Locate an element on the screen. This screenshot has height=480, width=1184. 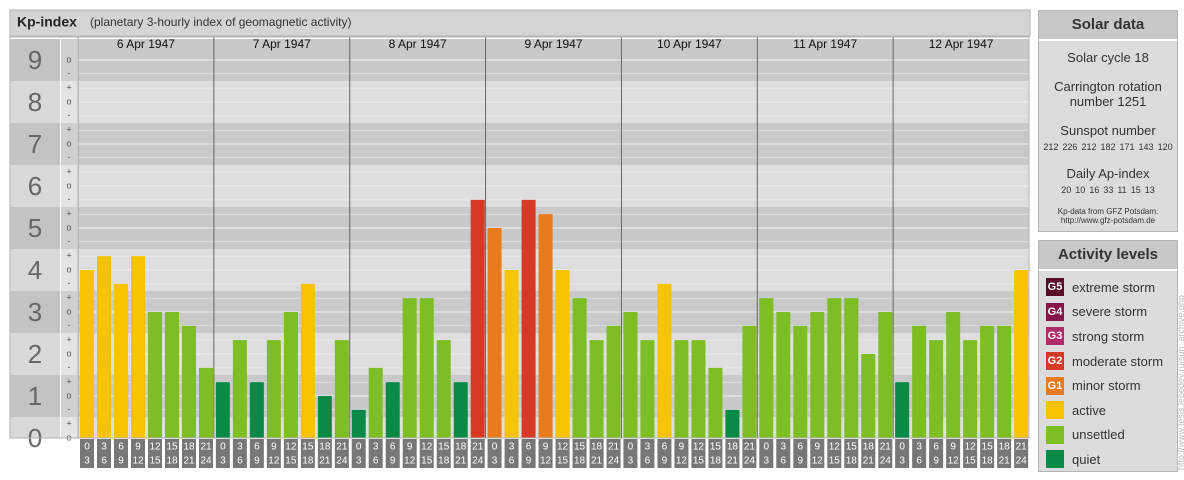
solar-cycle: Solar cycle 18 is located at coordinates (1108, 57).